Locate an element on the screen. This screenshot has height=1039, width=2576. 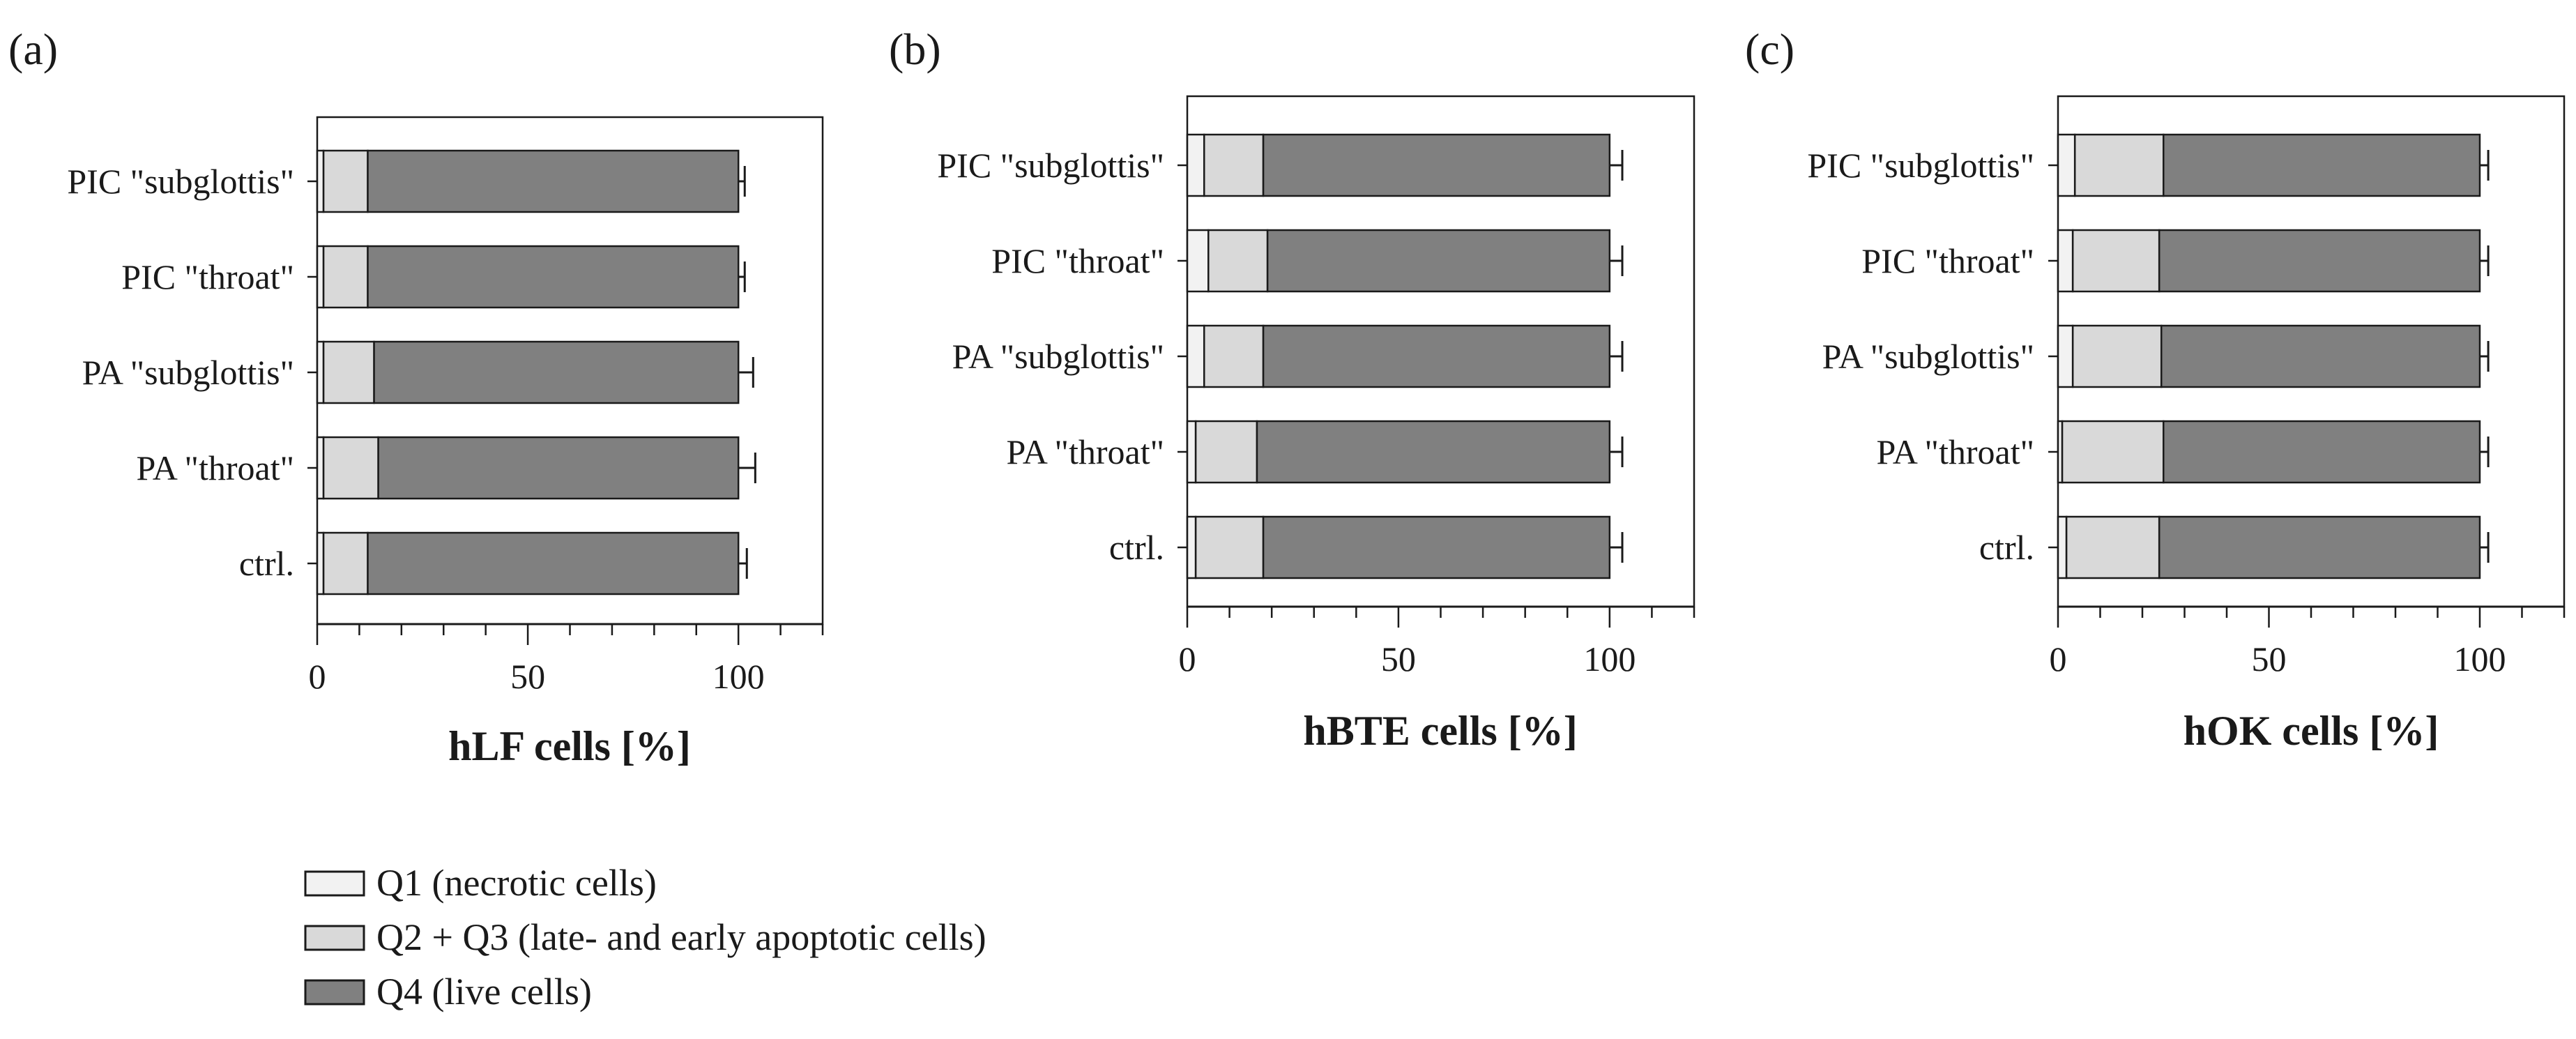
panel-b-letter: (b) is located at coordinates (915, 49).